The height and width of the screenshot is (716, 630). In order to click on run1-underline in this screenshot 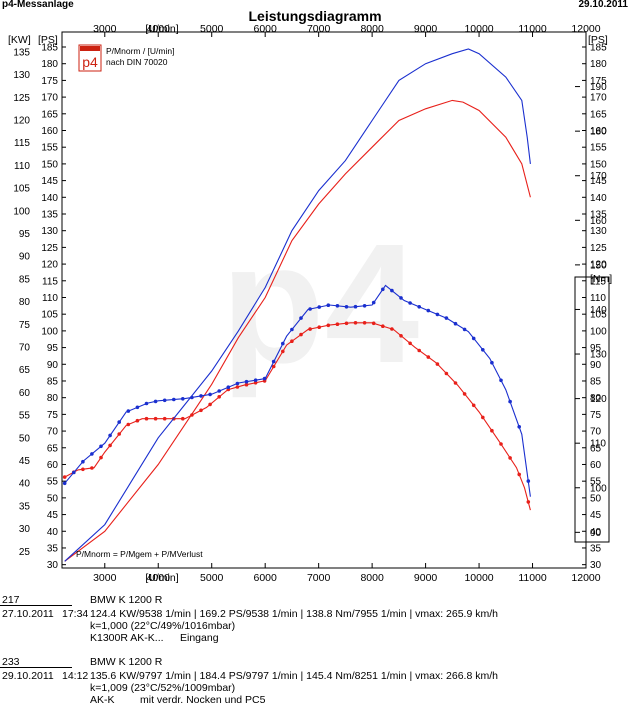, I will do `click(36, 605)`.